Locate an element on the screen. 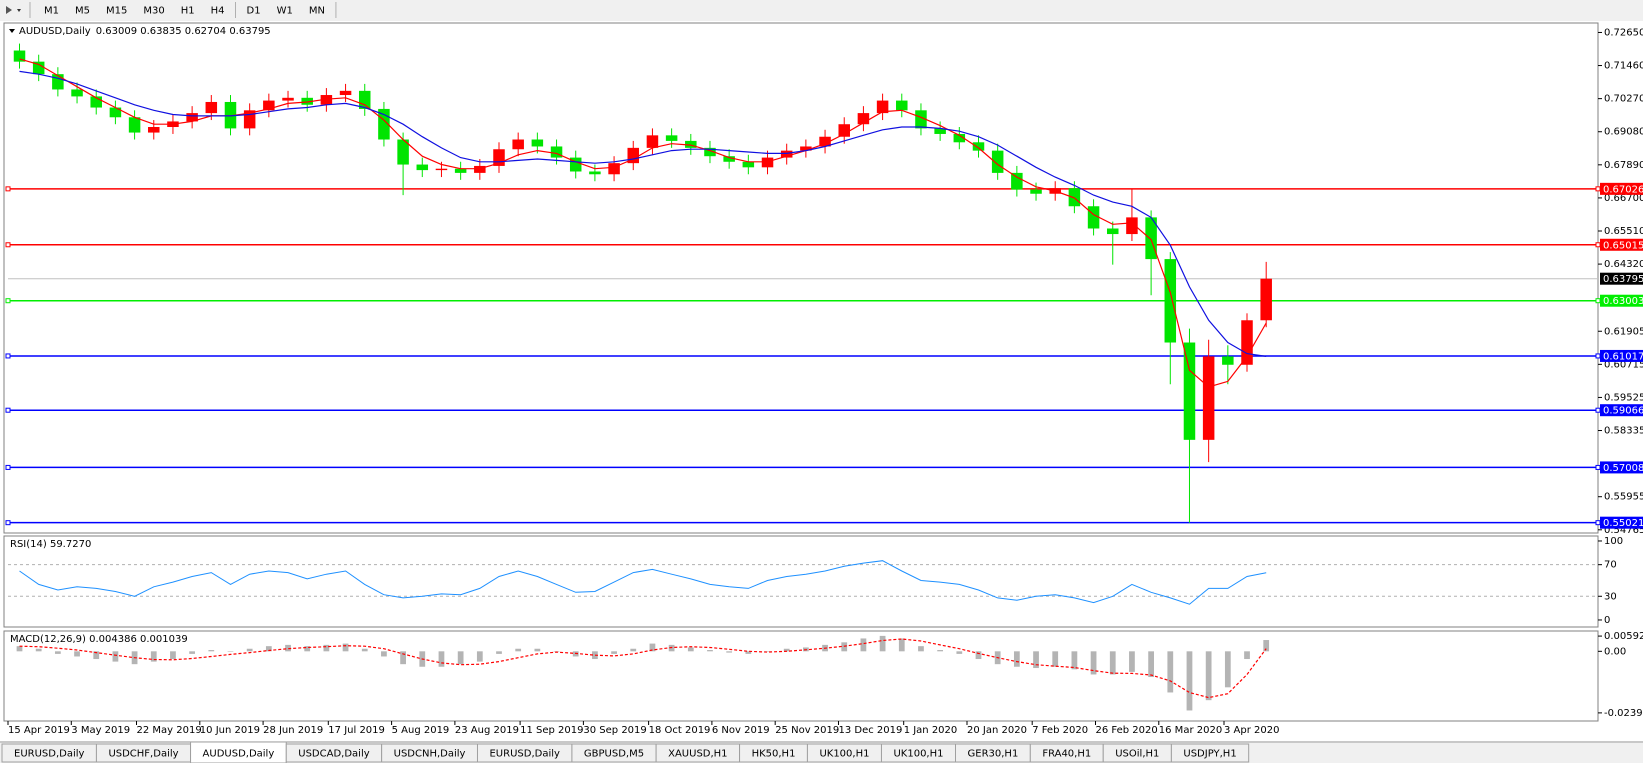 The width and height of the screenshot is (1643, 763). x-tick-label: 20 Jan 2020 is located at coordinates (997, 730).